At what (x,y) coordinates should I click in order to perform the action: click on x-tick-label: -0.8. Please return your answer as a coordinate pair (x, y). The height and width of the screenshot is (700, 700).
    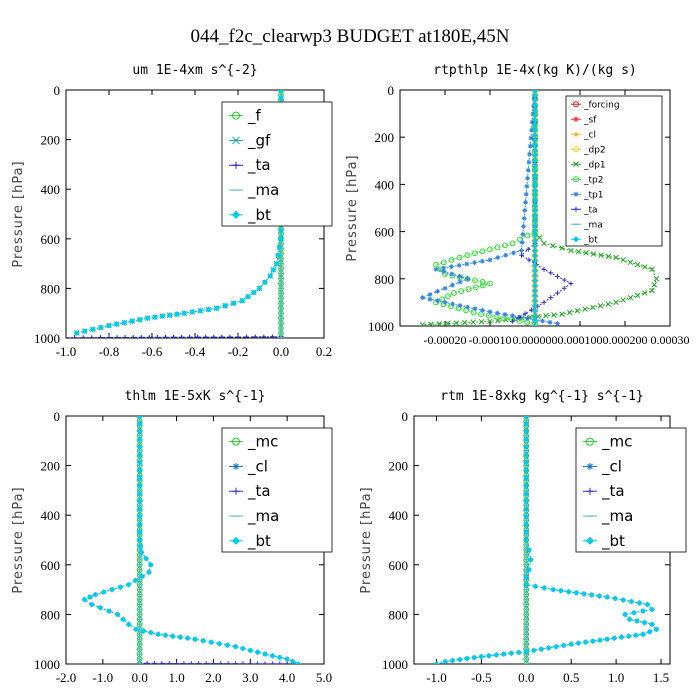
    Looking at the image, I should click on (109, 351).